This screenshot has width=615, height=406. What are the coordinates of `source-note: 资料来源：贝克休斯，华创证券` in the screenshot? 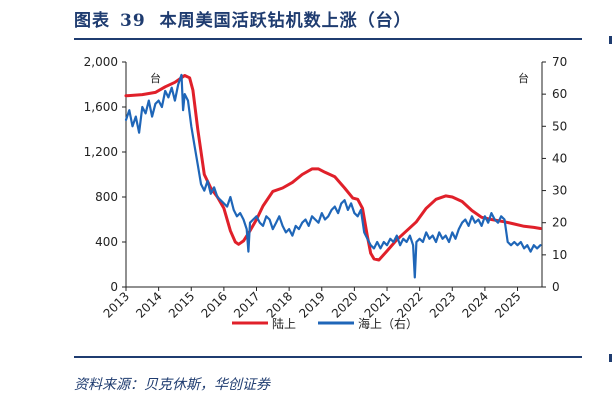 It's located at (172, 385).